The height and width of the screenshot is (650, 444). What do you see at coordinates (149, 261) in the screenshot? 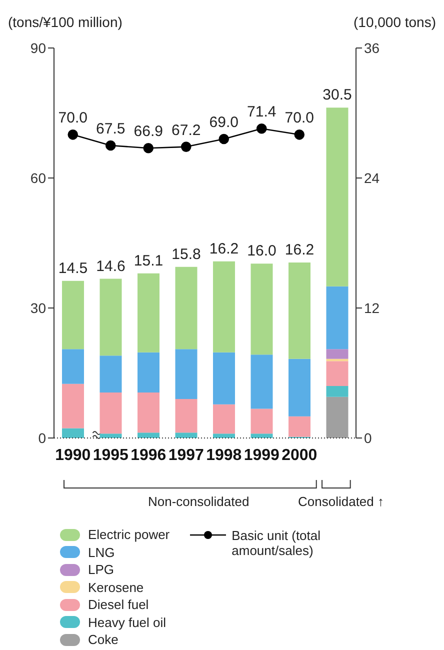
I see `total-label: 15.1` at bounding box center [149, 261].